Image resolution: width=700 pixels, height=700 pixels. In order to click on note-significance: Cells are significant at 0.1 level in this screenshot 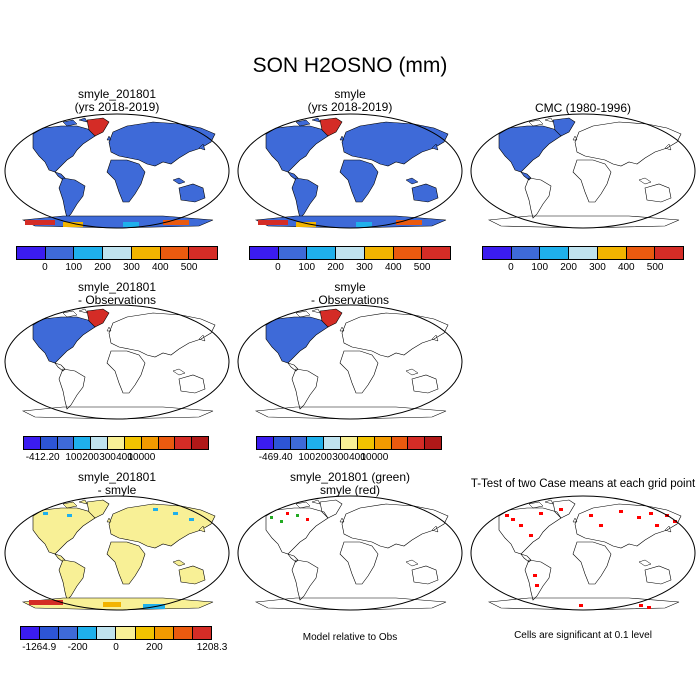, I will do `click(583, 635)`.